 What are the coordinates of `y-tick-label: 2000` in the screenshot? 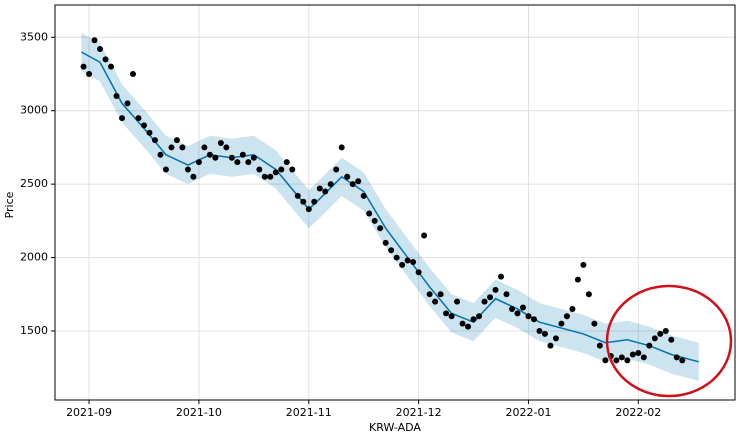 It's located at (34, 257).